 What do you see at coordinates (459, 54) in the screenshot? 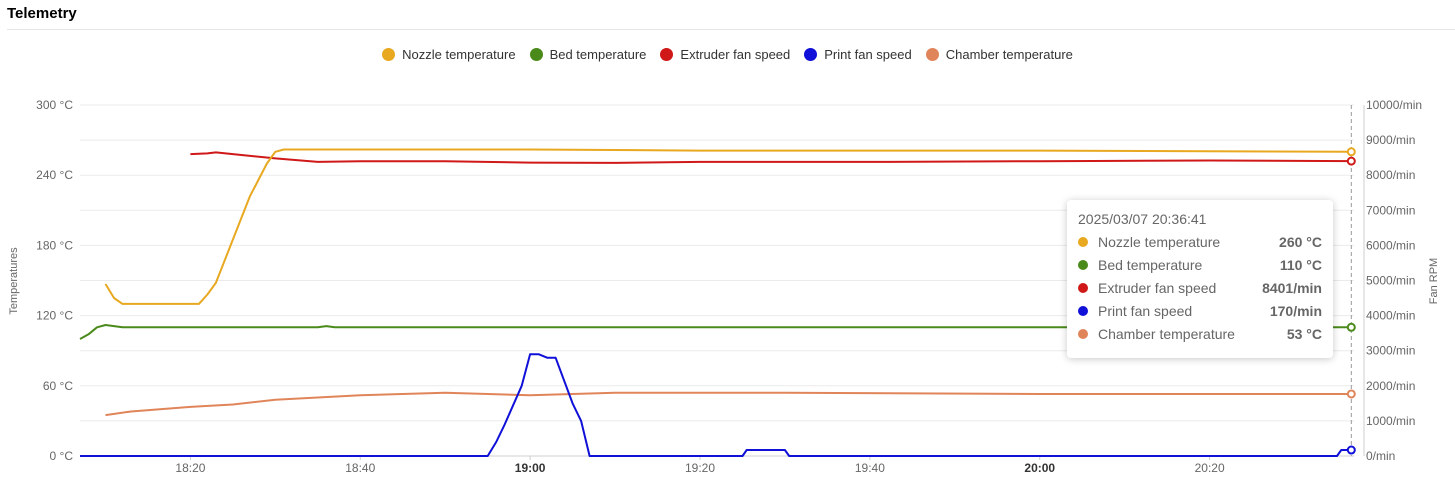
I see `legend-label: Nozzle temperature` at bounding box center [459, 54].